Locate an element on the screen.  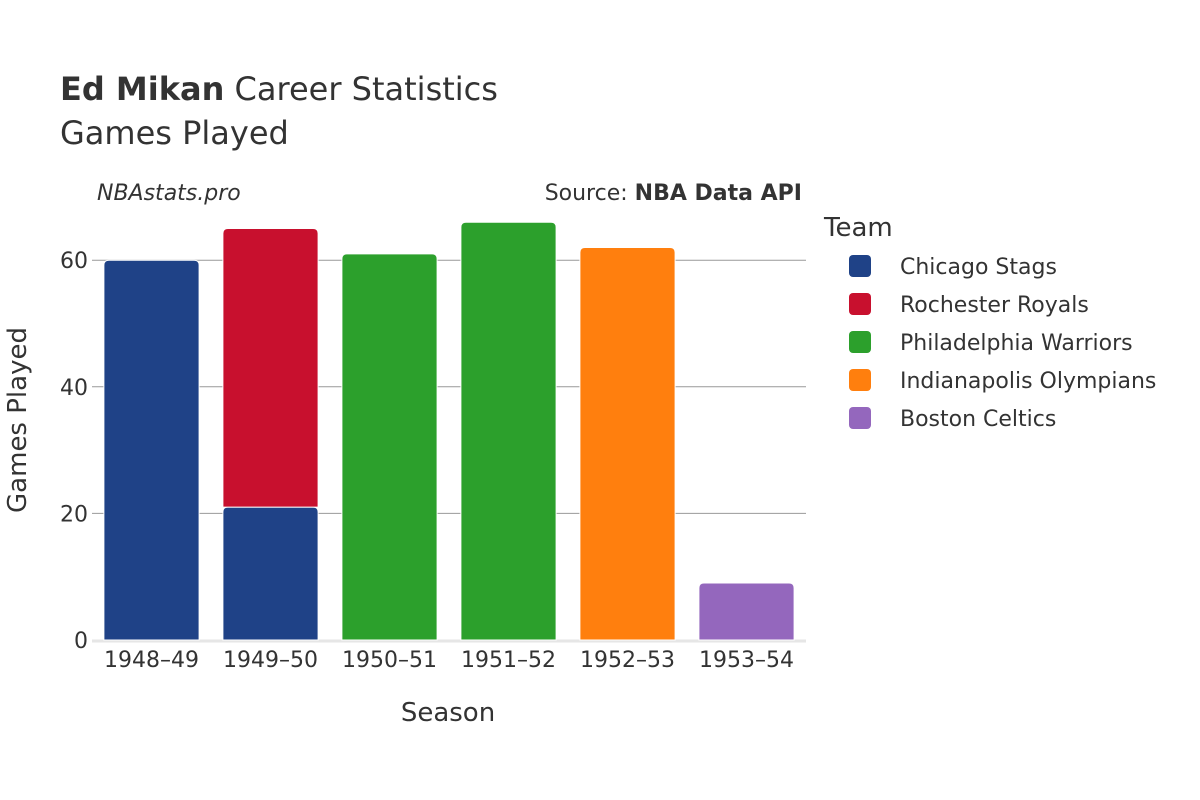
y-tick-label: 0 is located at coordinates (81, 641).